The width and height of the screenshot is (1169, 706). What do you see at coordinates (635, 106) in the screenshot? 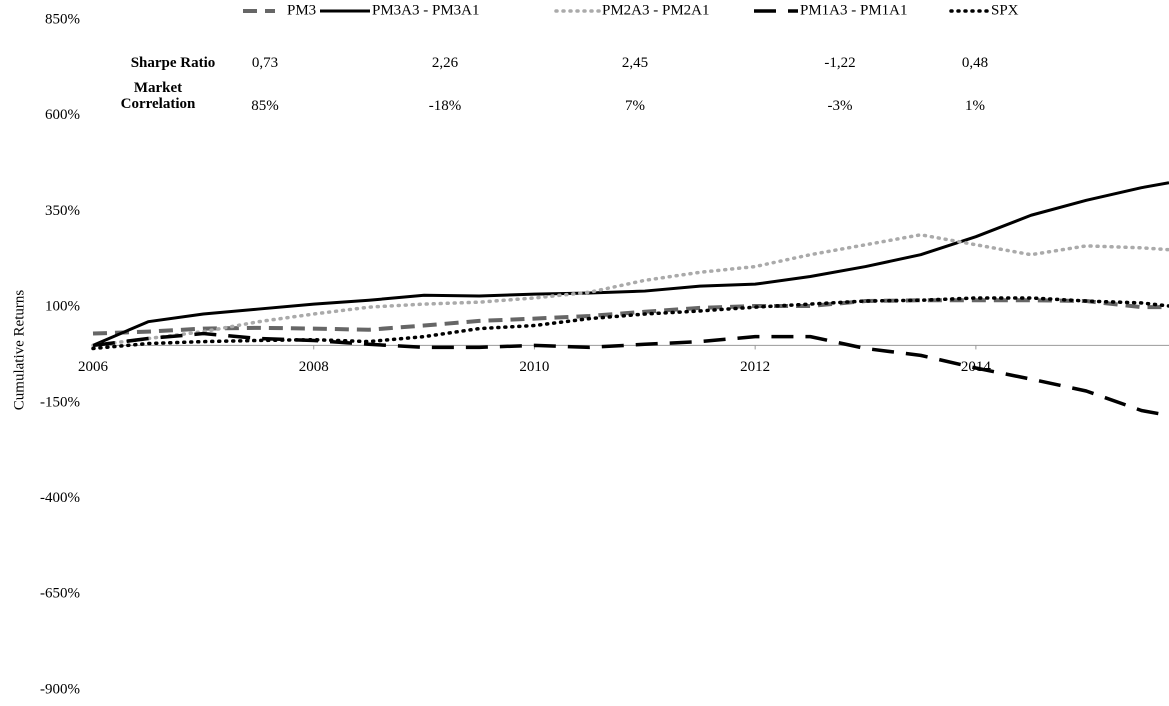
I see `table-cell: 7%` at bounding box center [635, 106].